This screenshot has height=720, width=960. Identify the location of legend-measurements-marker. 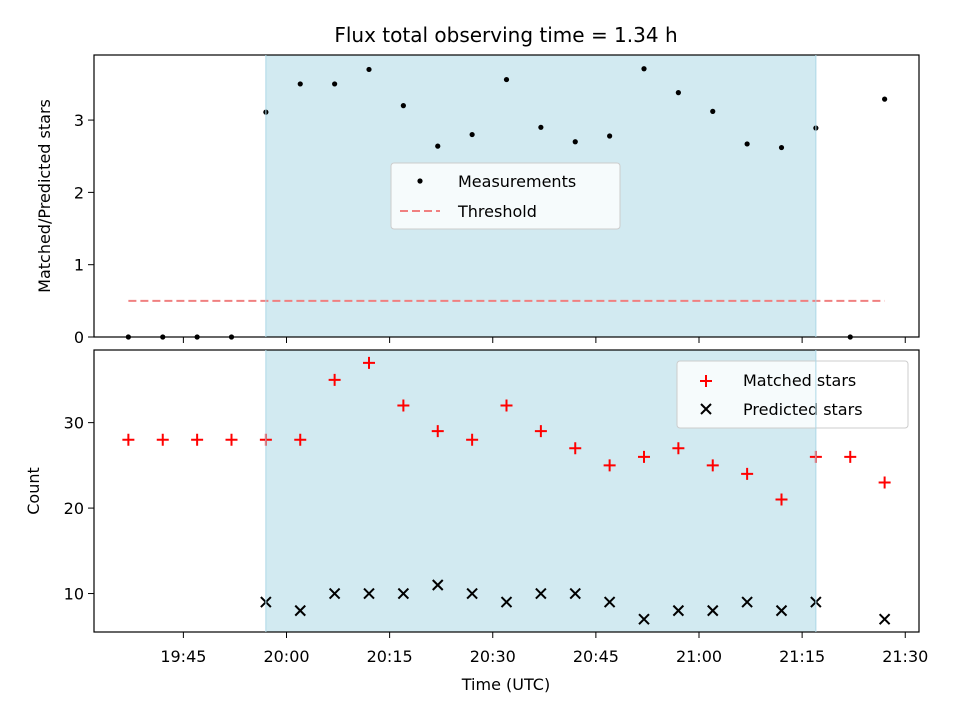
(420, 181).